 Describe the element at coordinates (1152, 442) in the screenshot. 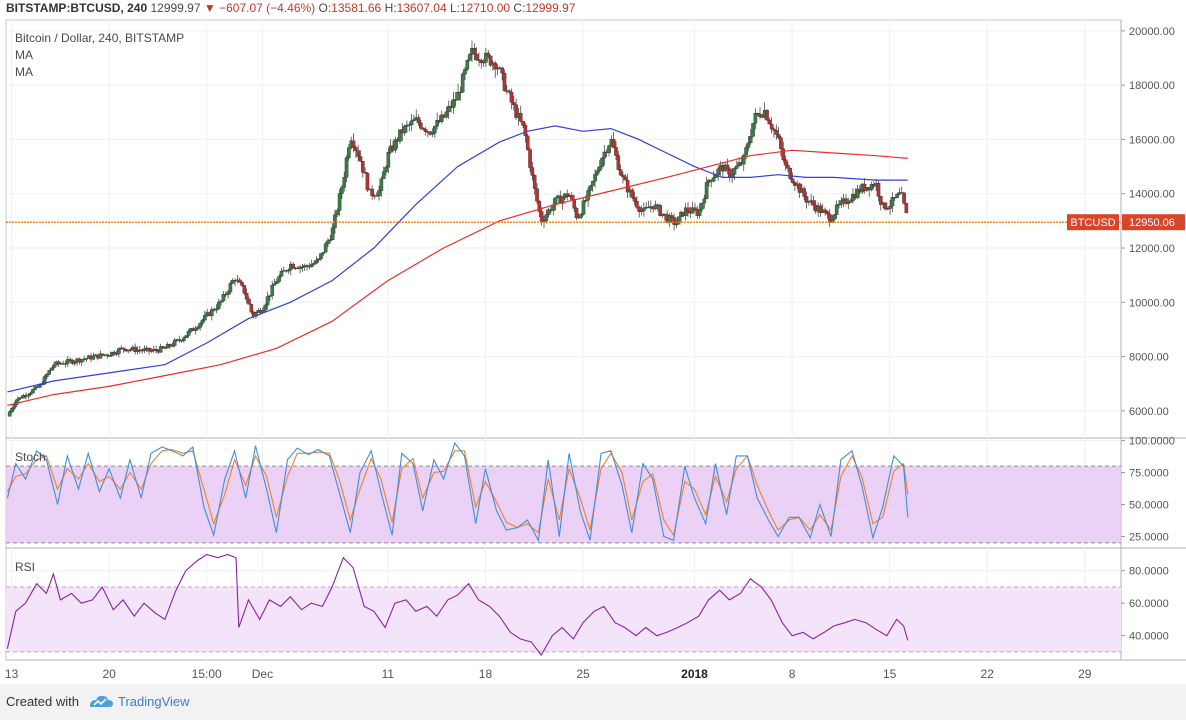

I see `stoch-tick-label: 100.0000` at that location.